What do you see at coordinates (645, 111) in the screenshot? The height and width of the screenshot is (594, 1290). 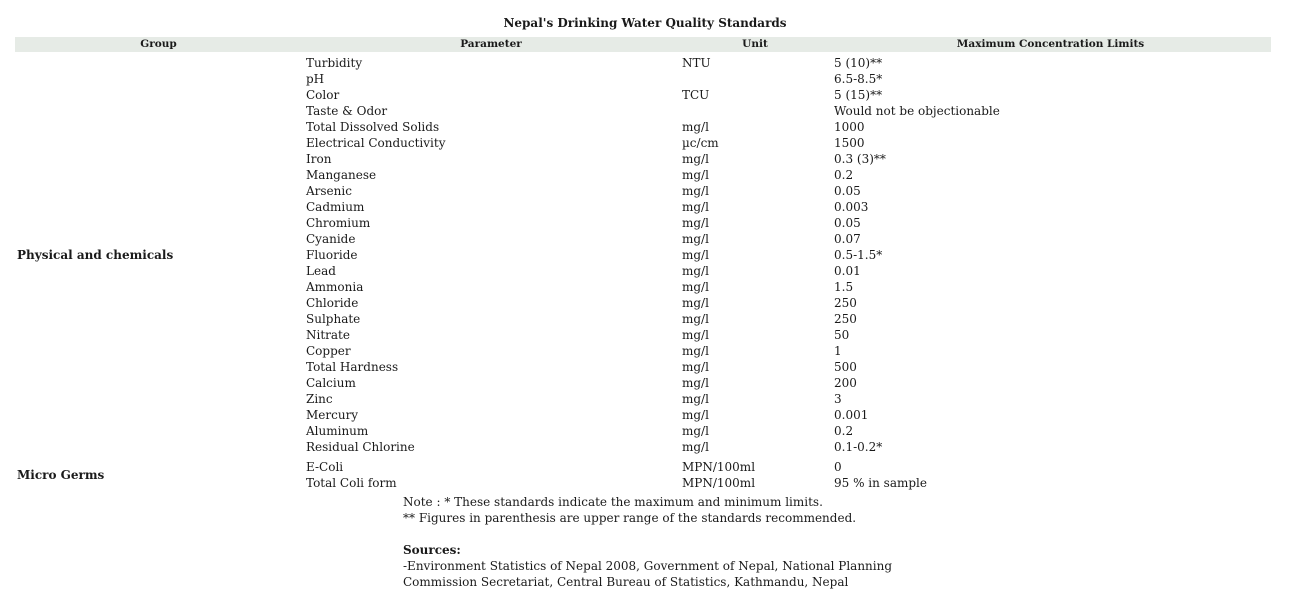 I see `table-row: Taste & Odor Would not be objectionable` at bounding box center [645, 111].